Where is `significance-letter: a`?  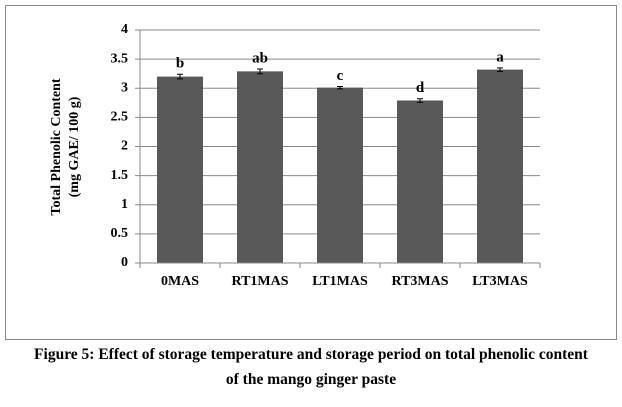 significance-letter: a is located at coordinates (500, 57).